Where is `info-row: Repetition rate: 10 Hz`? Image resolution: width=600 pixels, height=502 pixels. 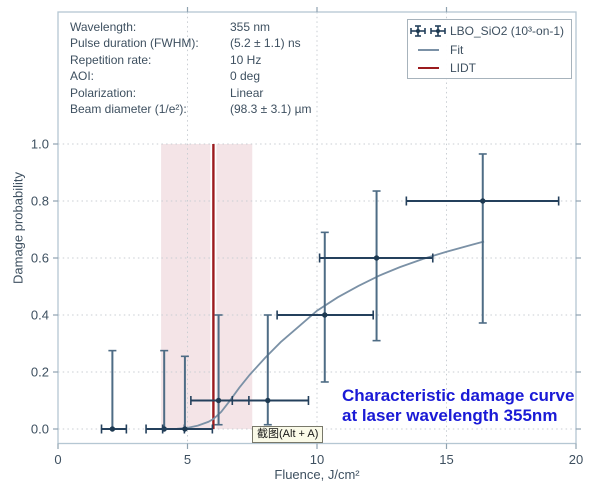
info-row: Repetition rate: 10 Hz is located at coordinates (191, 60).